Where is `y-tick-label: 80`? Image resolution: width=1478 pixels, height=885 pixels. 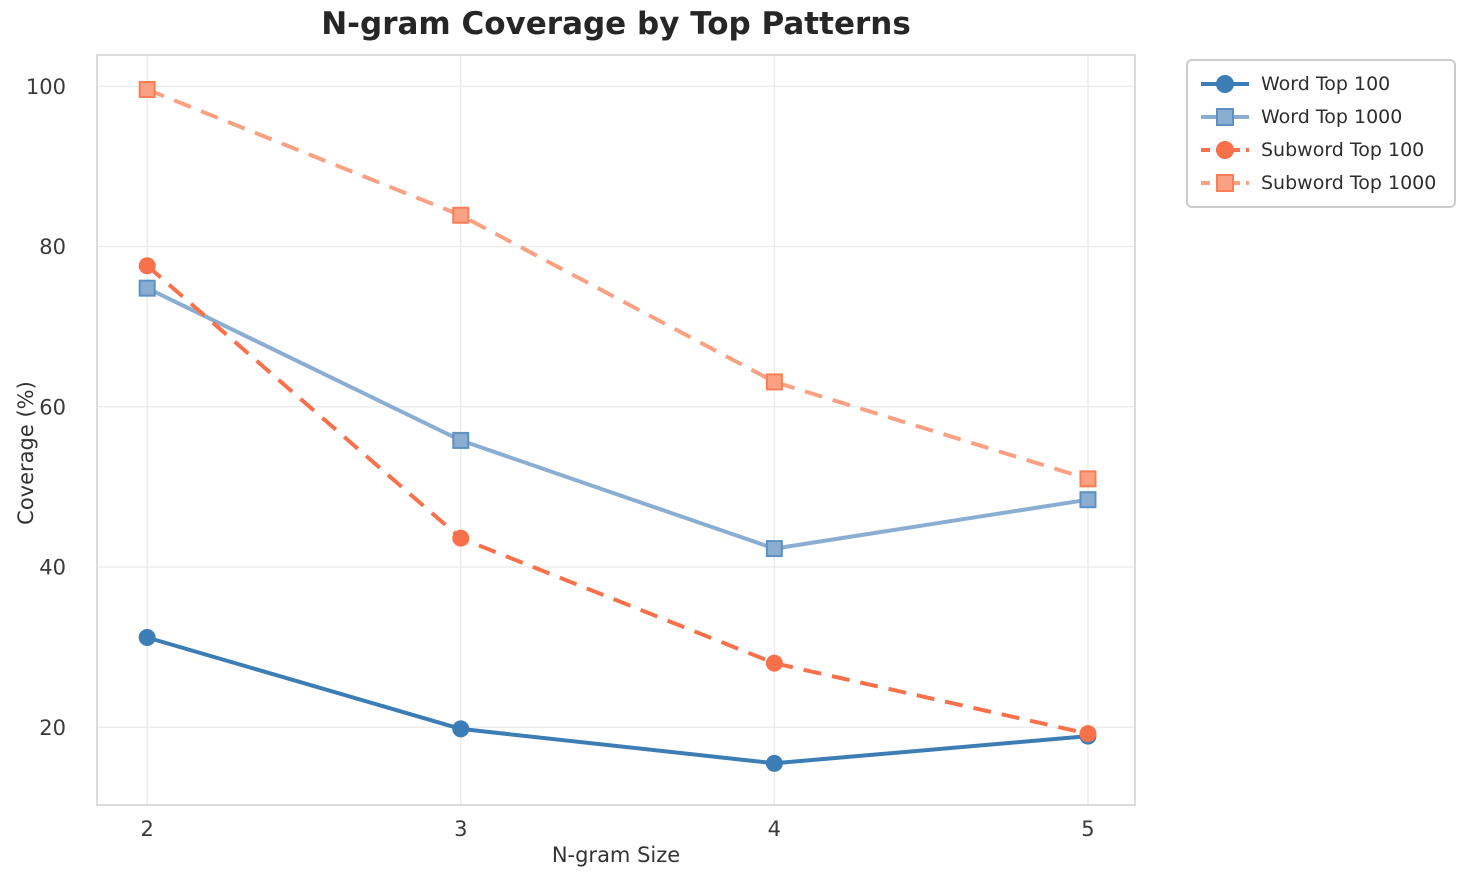
y-tick-label: 80 is located at coordinates (52, 247).